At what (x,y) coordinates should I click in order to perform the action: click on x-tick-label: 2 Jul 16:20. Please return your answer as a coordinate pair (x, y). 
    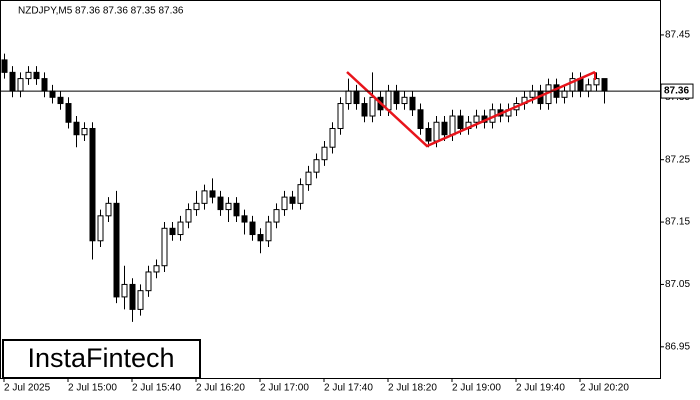
    Looking at the image, I should click on (220, 388).